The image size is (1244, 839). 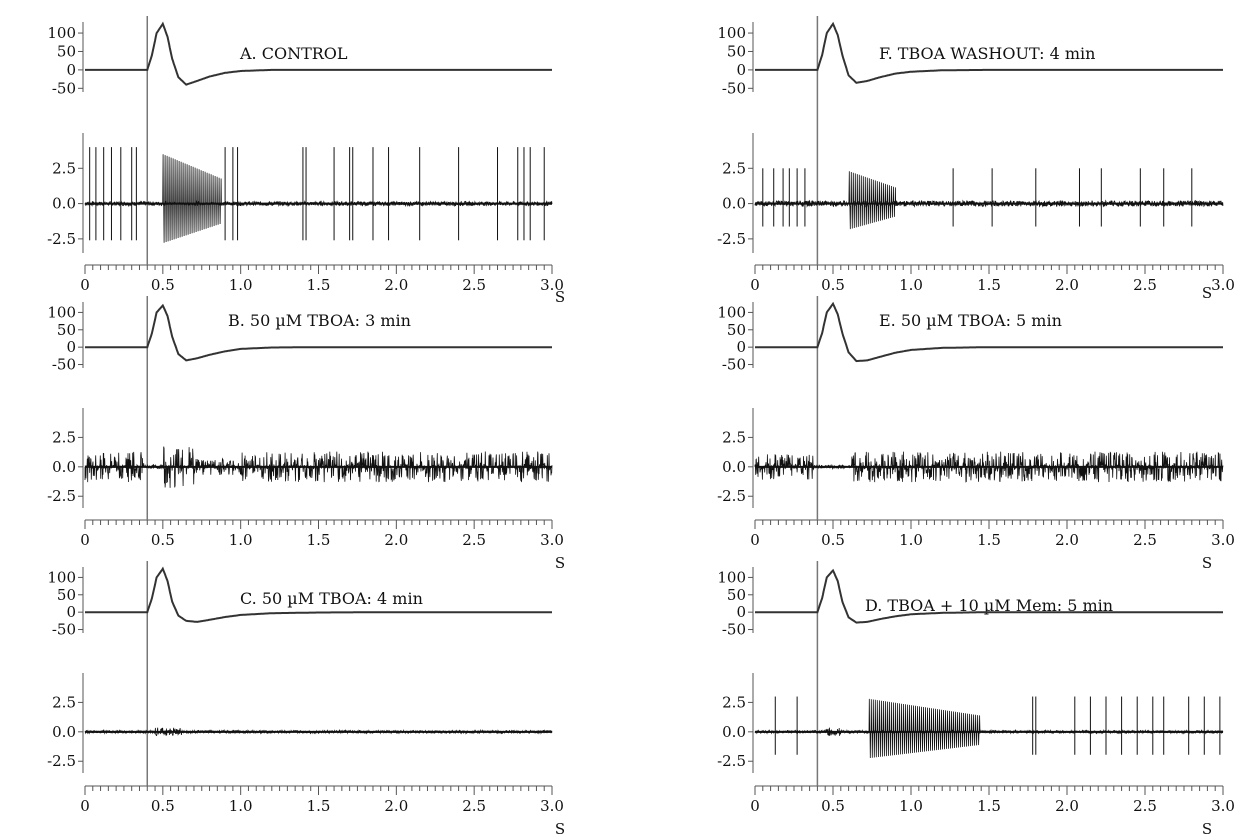 I want to click on panel-title: F. TBOA WASHOUT: 4 min, so click(x=987, y=53).